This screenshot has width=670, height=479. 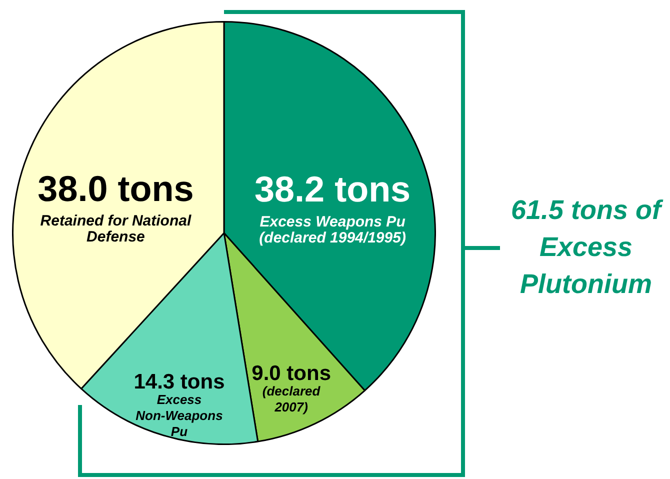 What do you see at coordinates (332, 189) in the screenshot?
I see `data-label: 38.2 tons` at bounding box center [332, 189].